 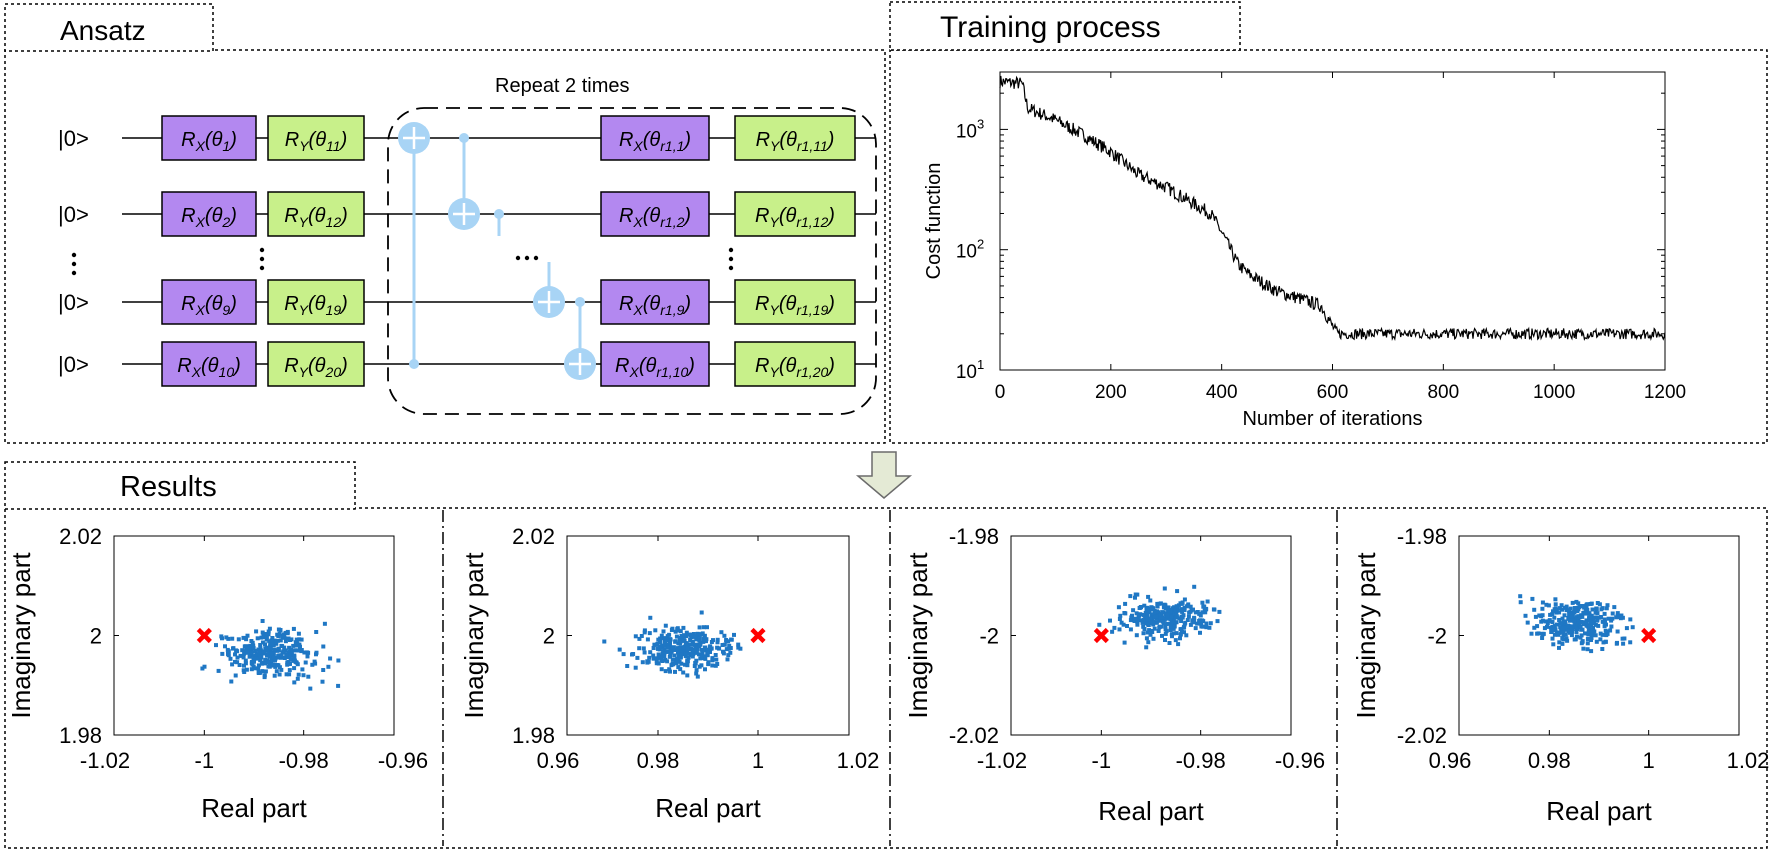 I want to click on x-tick-label: 1, so click(x=758, y=760).